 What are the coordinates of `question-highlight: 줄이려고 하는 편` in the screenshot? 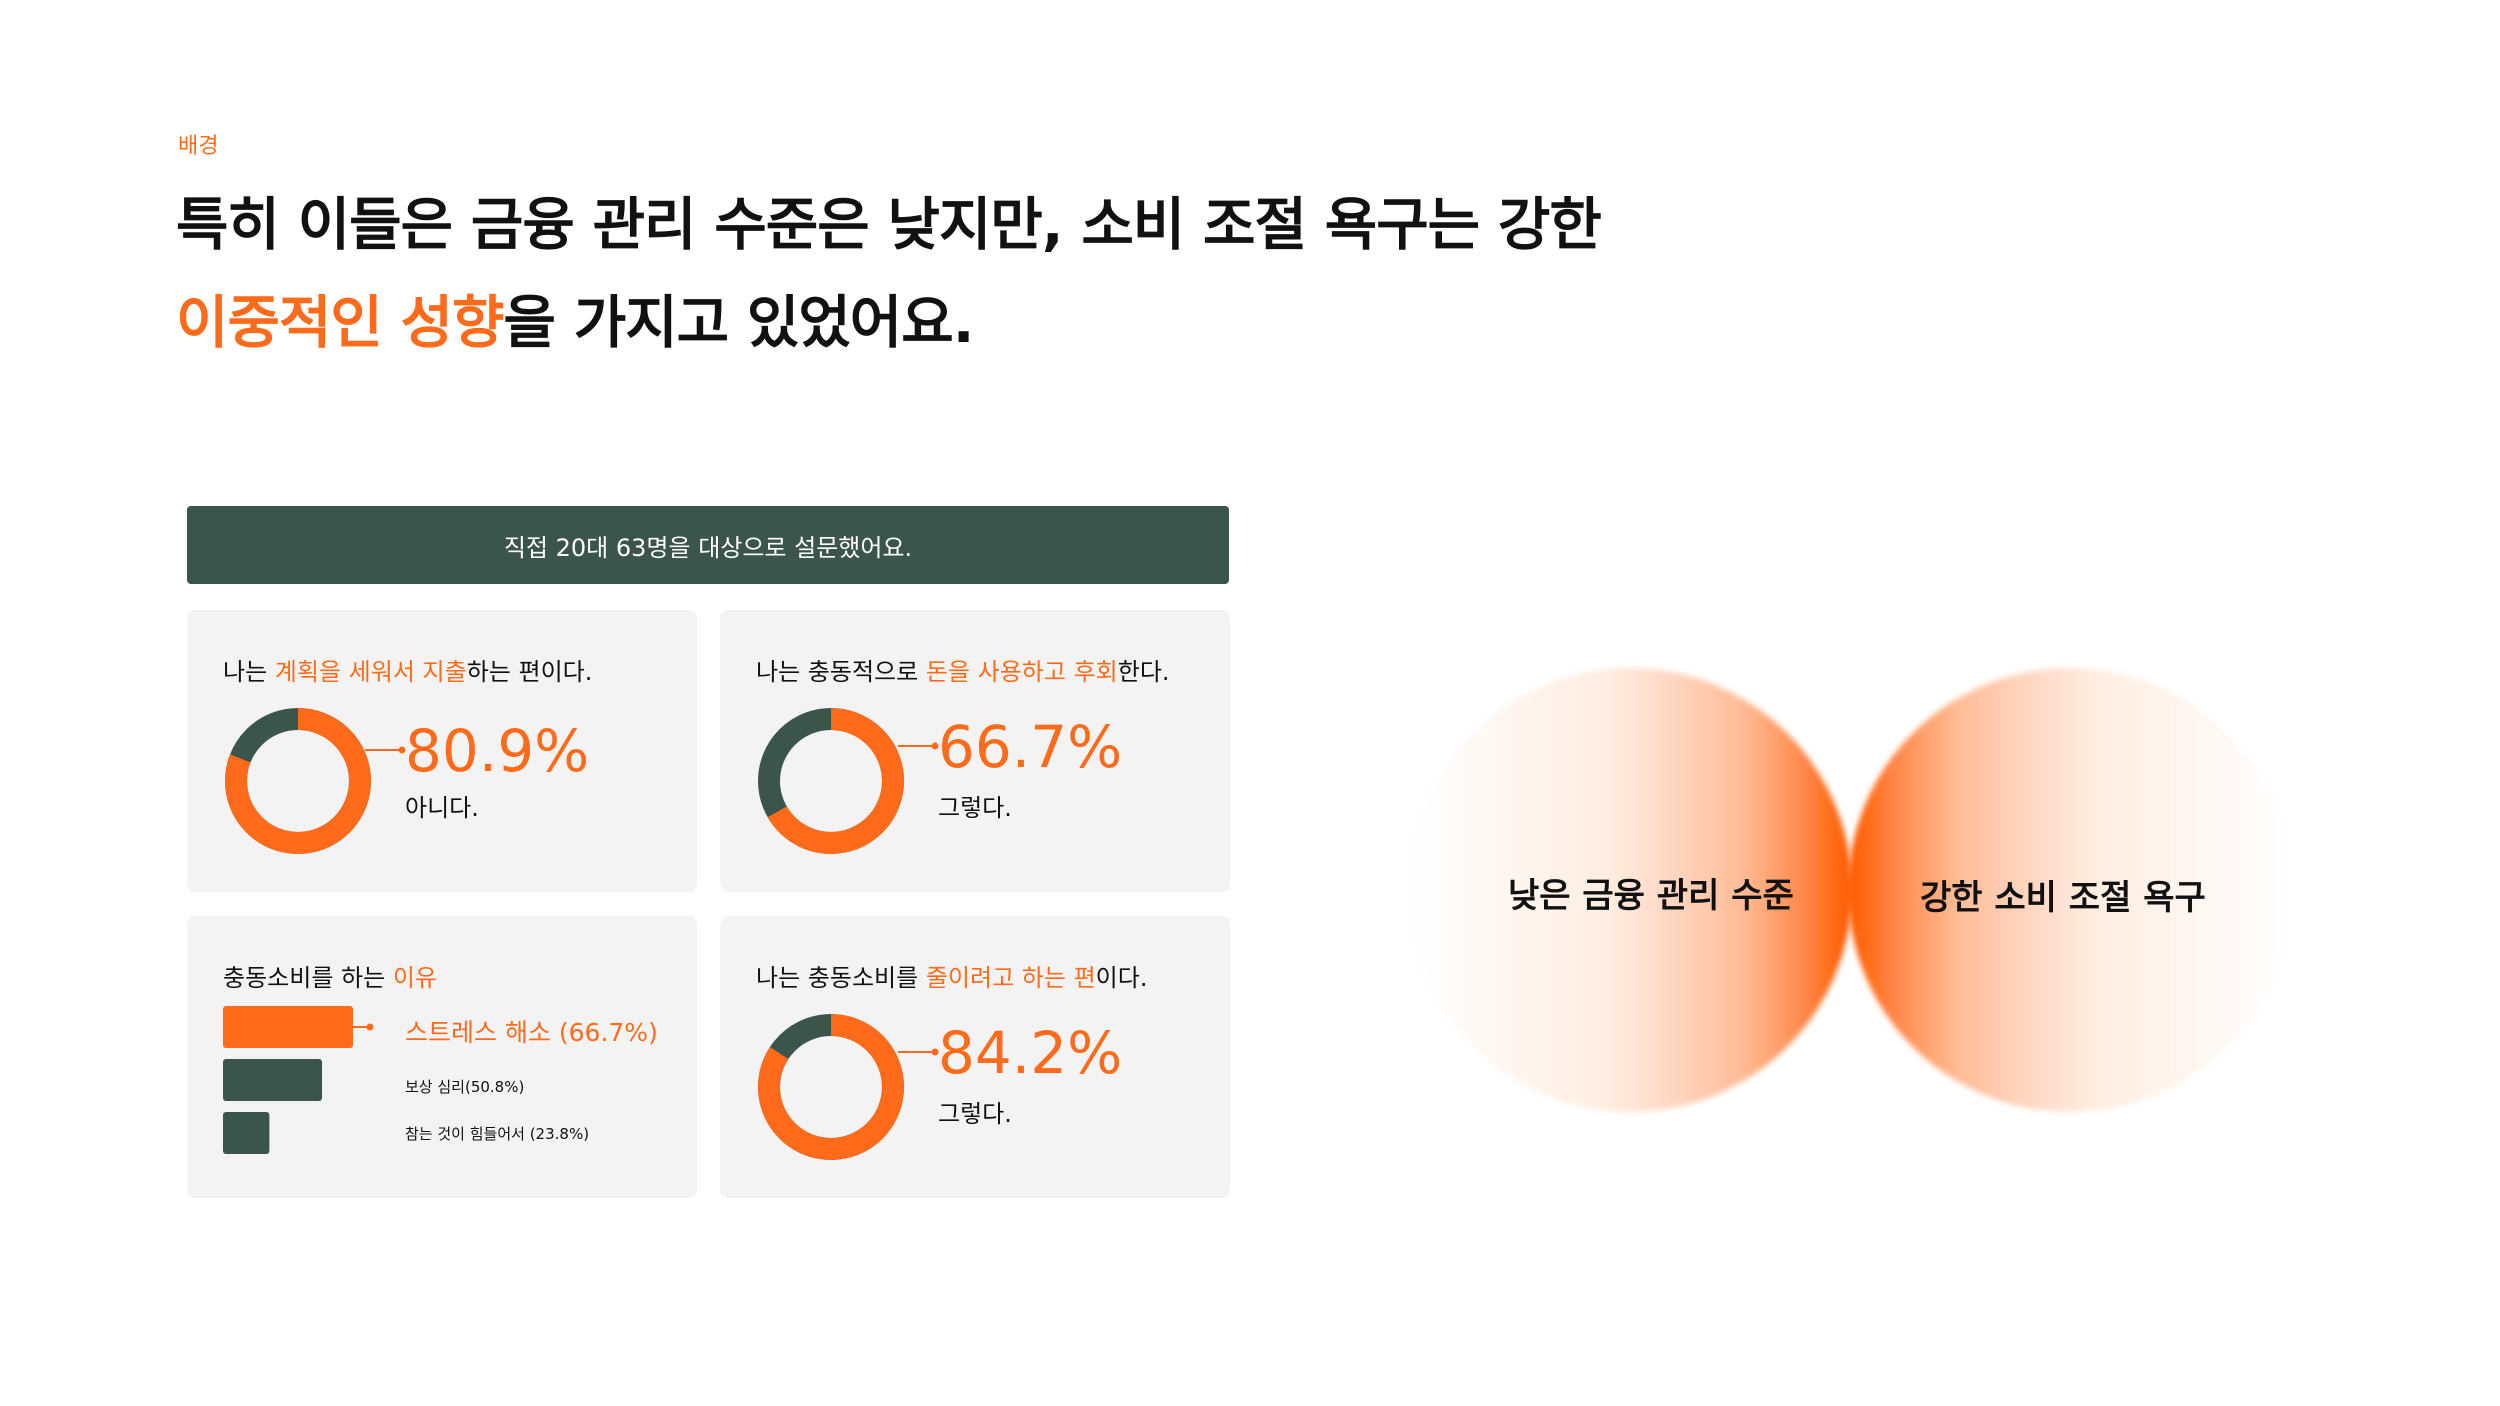 It's located at (1010, 978).